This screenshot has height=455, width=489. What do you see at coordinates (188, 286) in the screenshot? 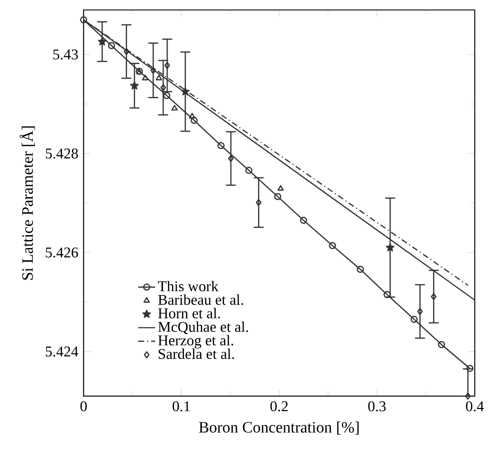
I see `legend-label: This work` at bounding box center [188, 286].